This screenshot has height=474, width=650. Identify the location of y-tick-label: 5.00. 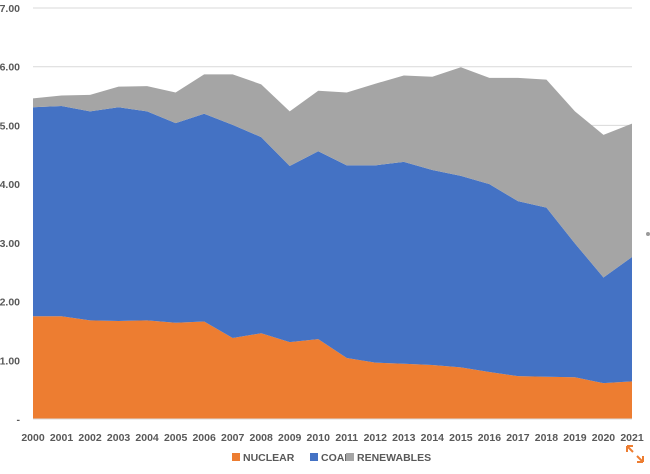
(10, 126).